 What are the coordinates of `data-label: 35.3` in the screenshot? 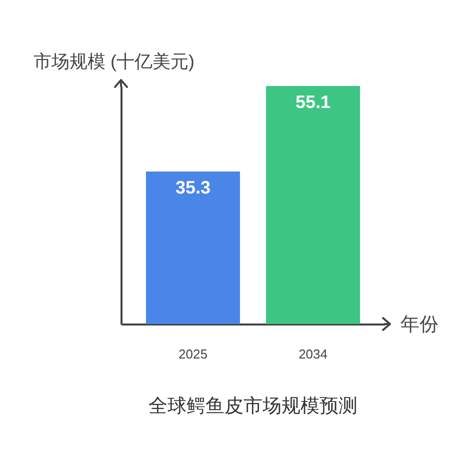 It's located at (192, 188).